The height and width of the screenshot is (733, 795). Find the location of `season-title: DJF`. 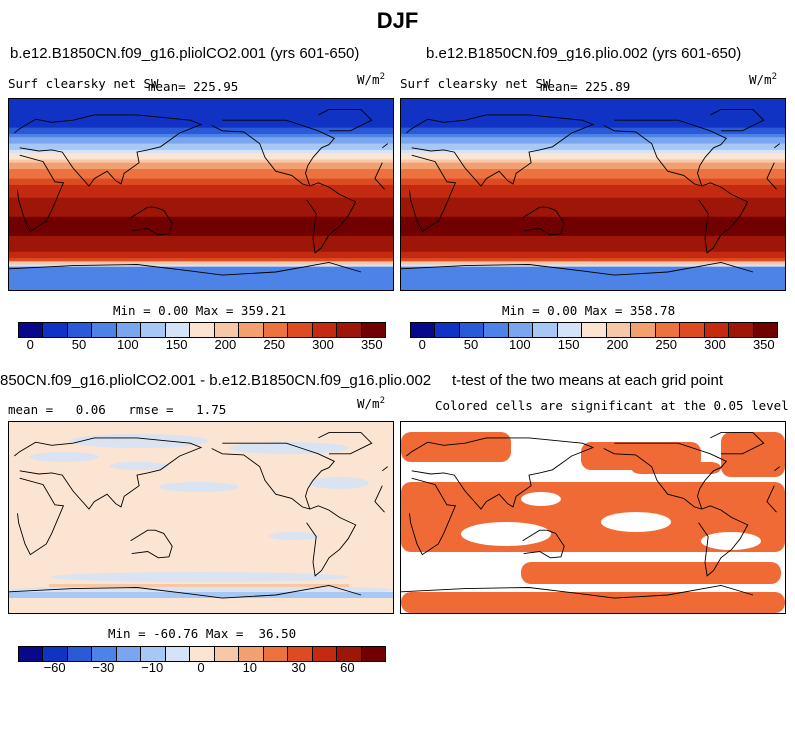

season-title: DJF is located at coordinates (397, 20).